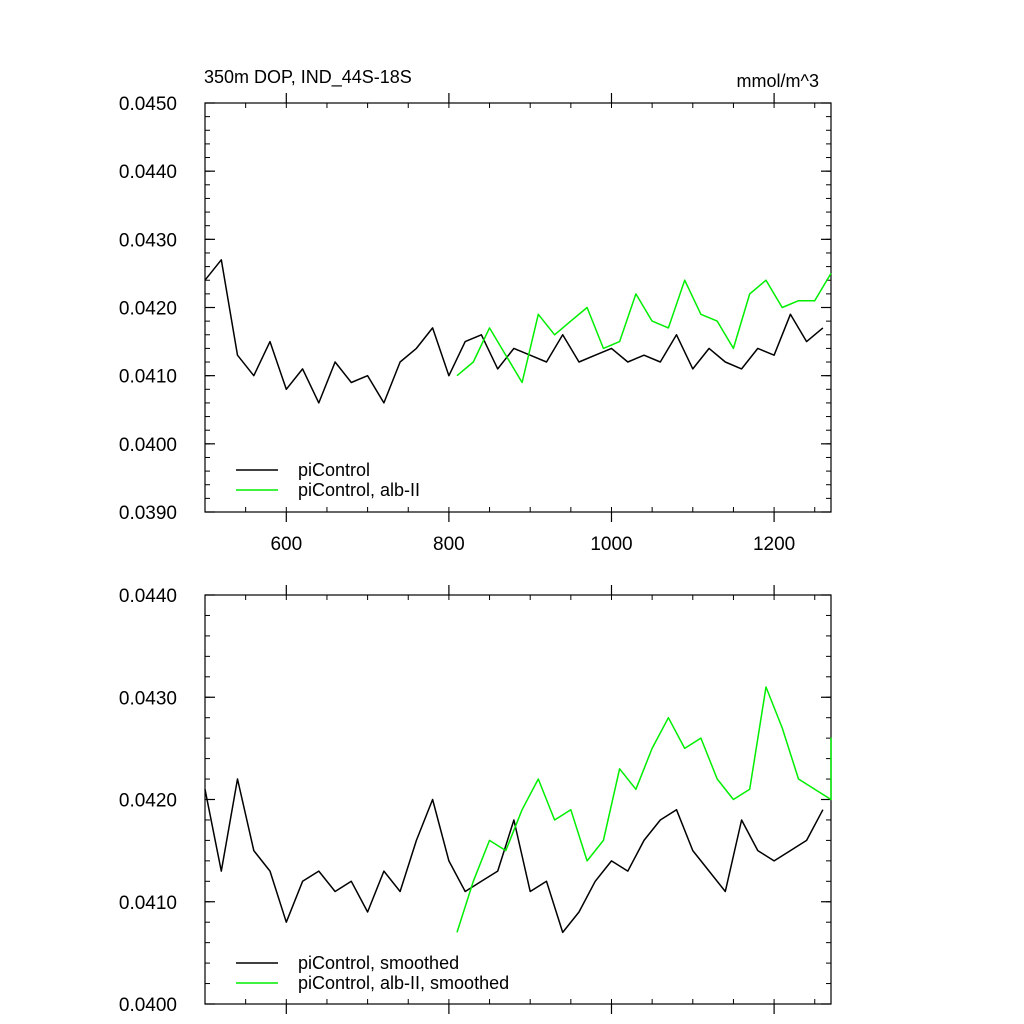 The width and height of the screenshot is (1024, 1024). I want to click on top-panel-title: 350m DOP, IND_44S-18S, so click(308, 77).